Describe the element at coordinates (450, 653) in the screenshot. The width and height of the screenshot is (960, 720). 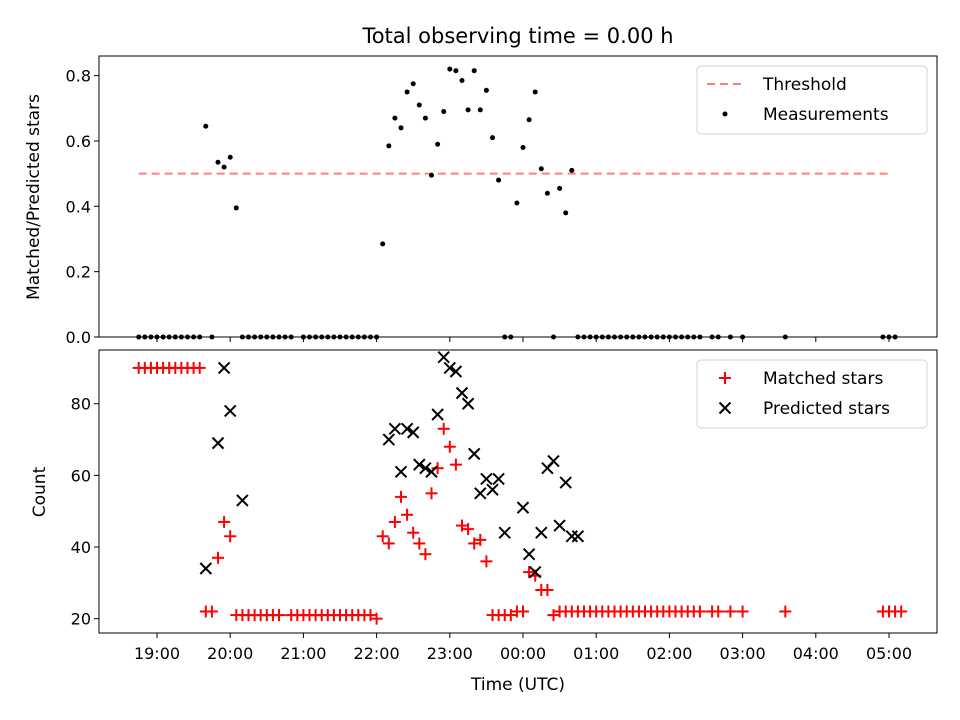
I see `x-tick-label: 23:00` at that location.